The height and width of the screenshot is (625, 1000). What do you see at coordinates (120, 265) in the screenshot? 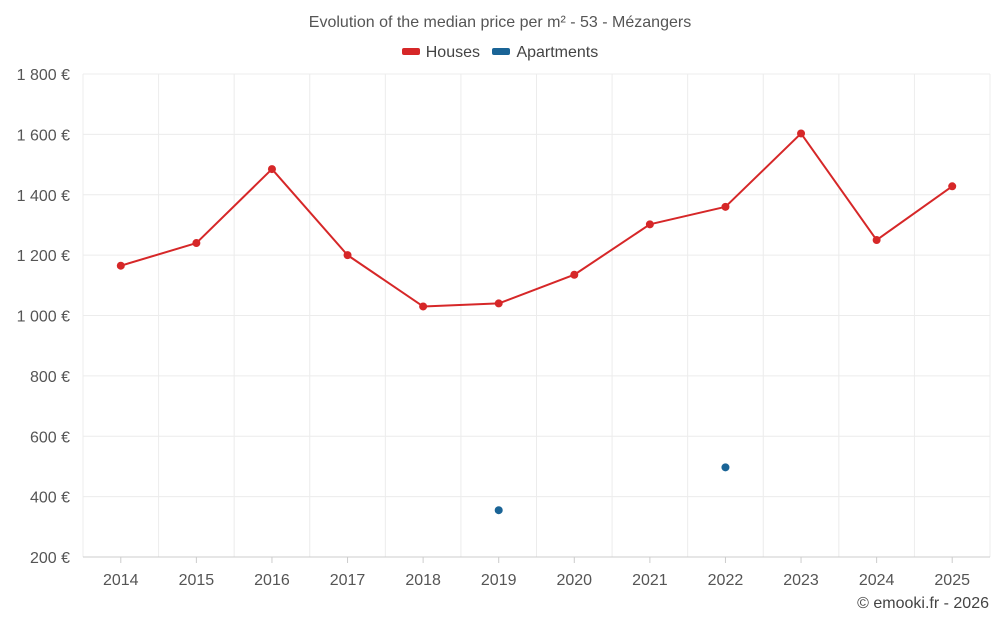
I see `data-point-houses-2014` at bounding box center [120, 265].